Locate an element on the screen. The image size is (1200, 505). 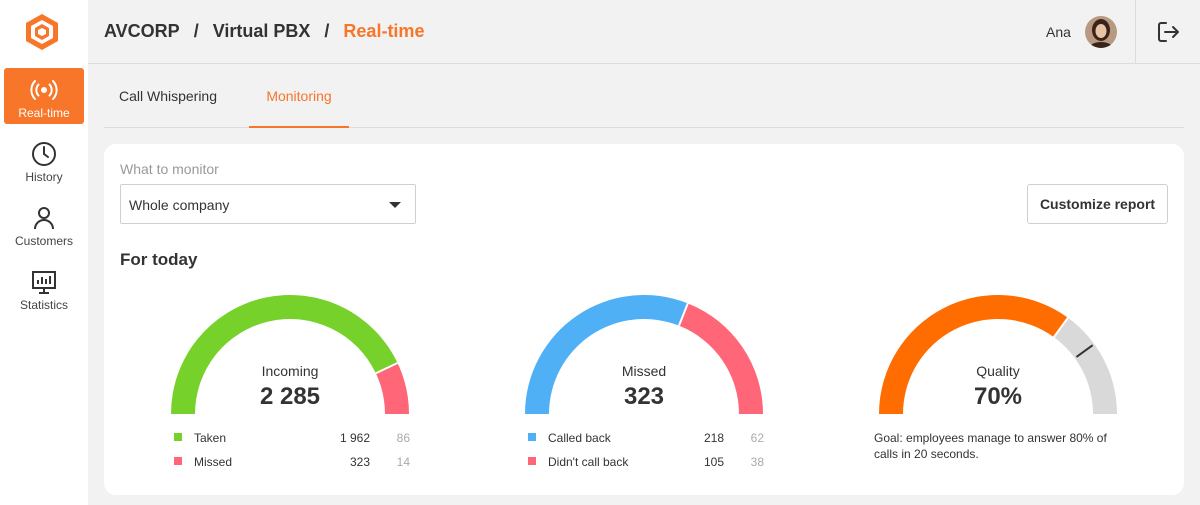
sidebar: Real-time History Customers Statistics is located at coordinates (44, 252).